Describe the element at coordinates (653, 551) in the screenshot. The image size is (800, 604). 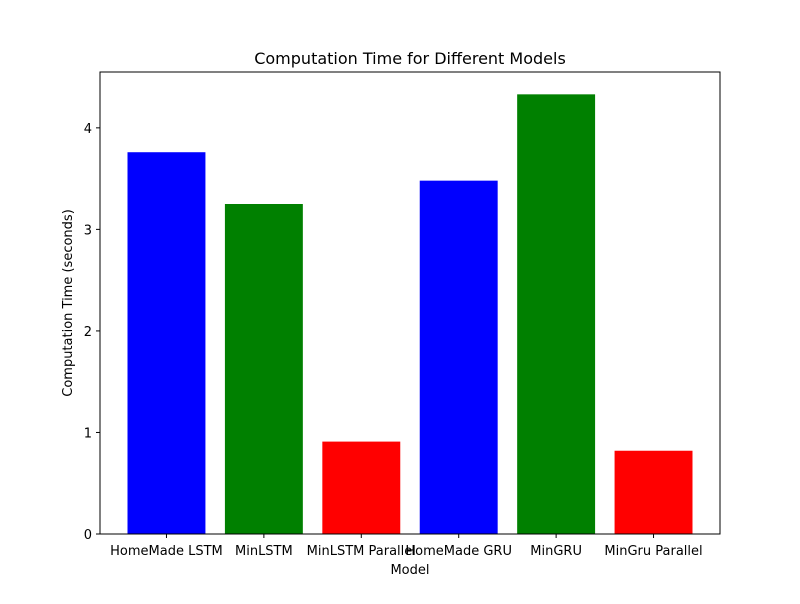
I see `x-tick-label-5: MinGru Parallel` at that location.